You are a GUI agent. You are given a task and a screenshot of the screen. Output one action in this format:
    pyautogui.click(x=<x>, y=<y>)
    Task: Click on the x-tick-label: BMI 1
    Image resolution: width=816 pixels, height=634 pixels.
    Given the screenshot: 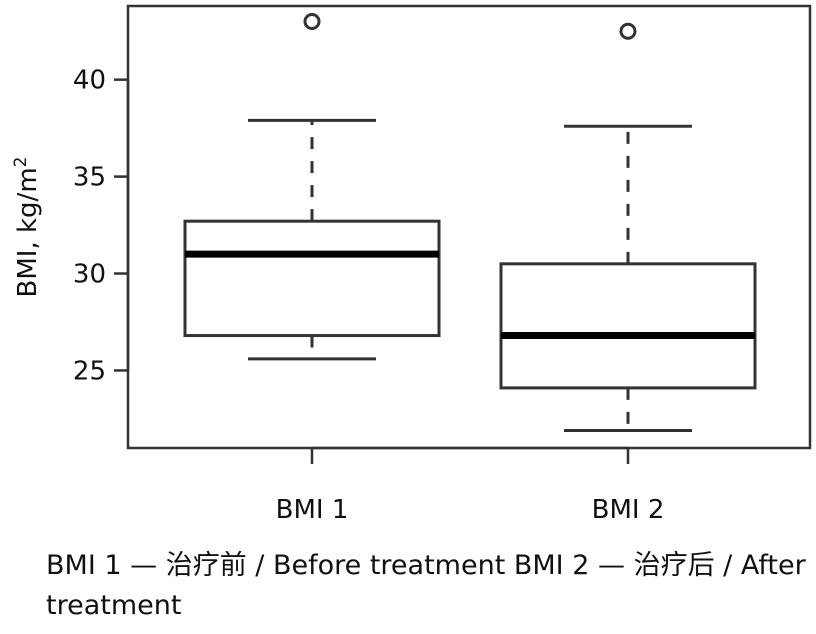 What is the action you would take?
    pyautogui.click(x=312, y=510)
    